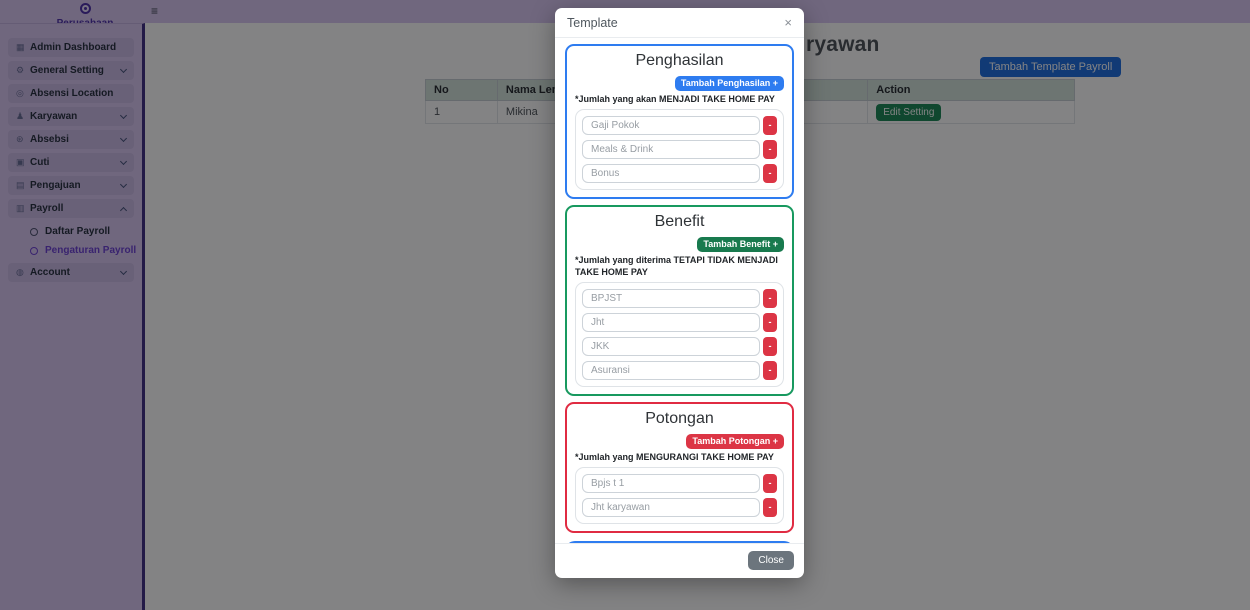 This screenshot has width=1250, height=610. I want to click on close-icon: ×, so click(788, 22).